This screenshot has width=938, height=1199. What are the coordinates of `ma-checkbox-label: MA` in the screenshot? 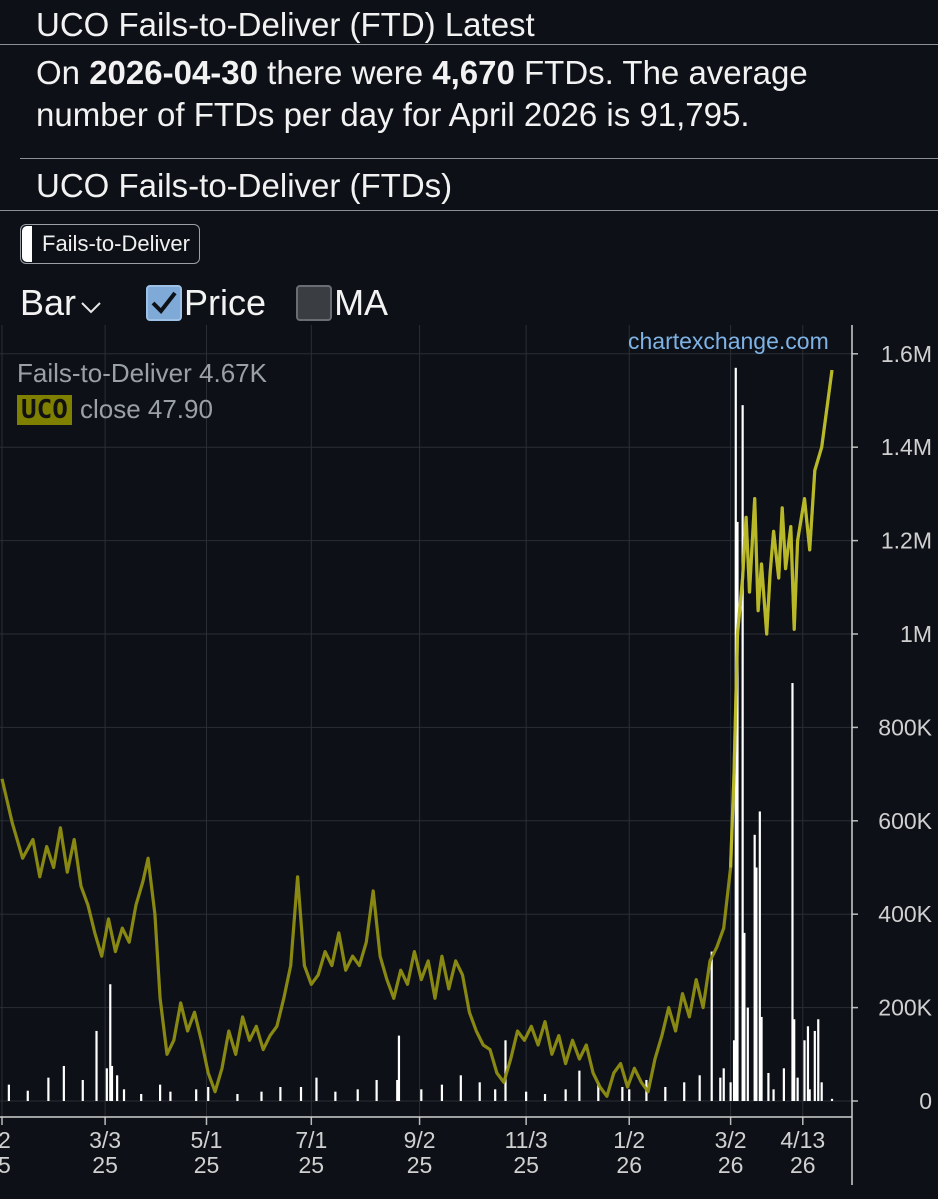 It's located at (361, 302).